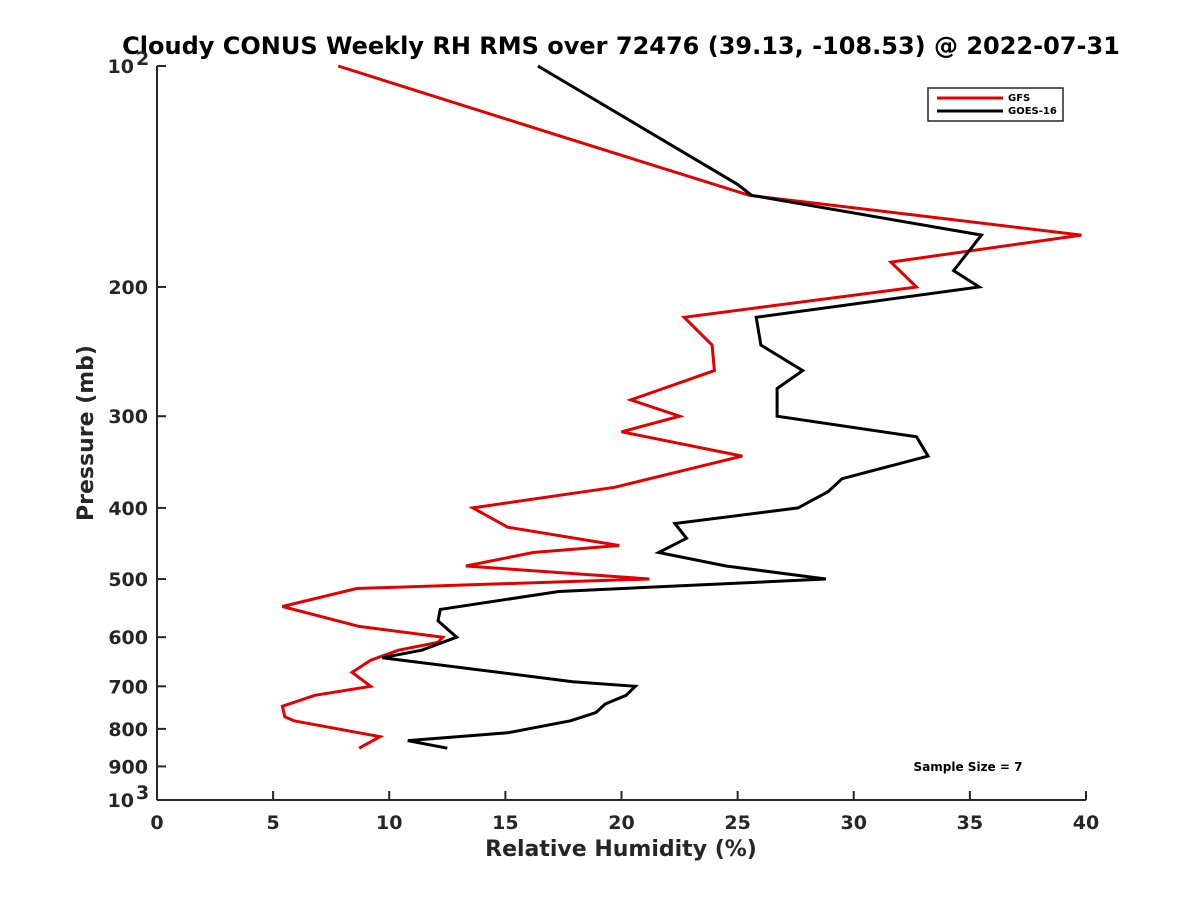 The width and height of the screenshot is (1200, 900). I want to click on x-tick-label: 40, so click(1086, 823).